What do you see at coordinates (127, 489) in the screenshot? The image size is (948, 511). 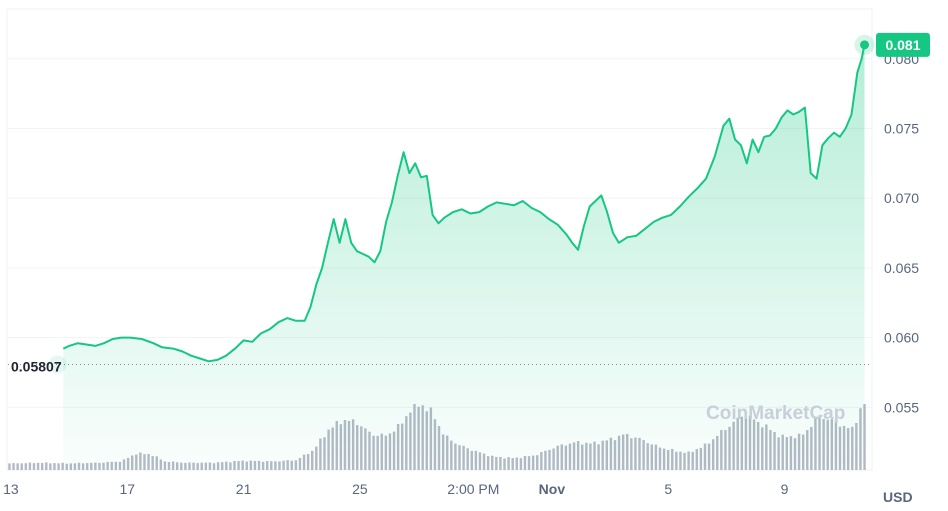 I see `x-tick-label: 17` at bounding box center [127, 489].